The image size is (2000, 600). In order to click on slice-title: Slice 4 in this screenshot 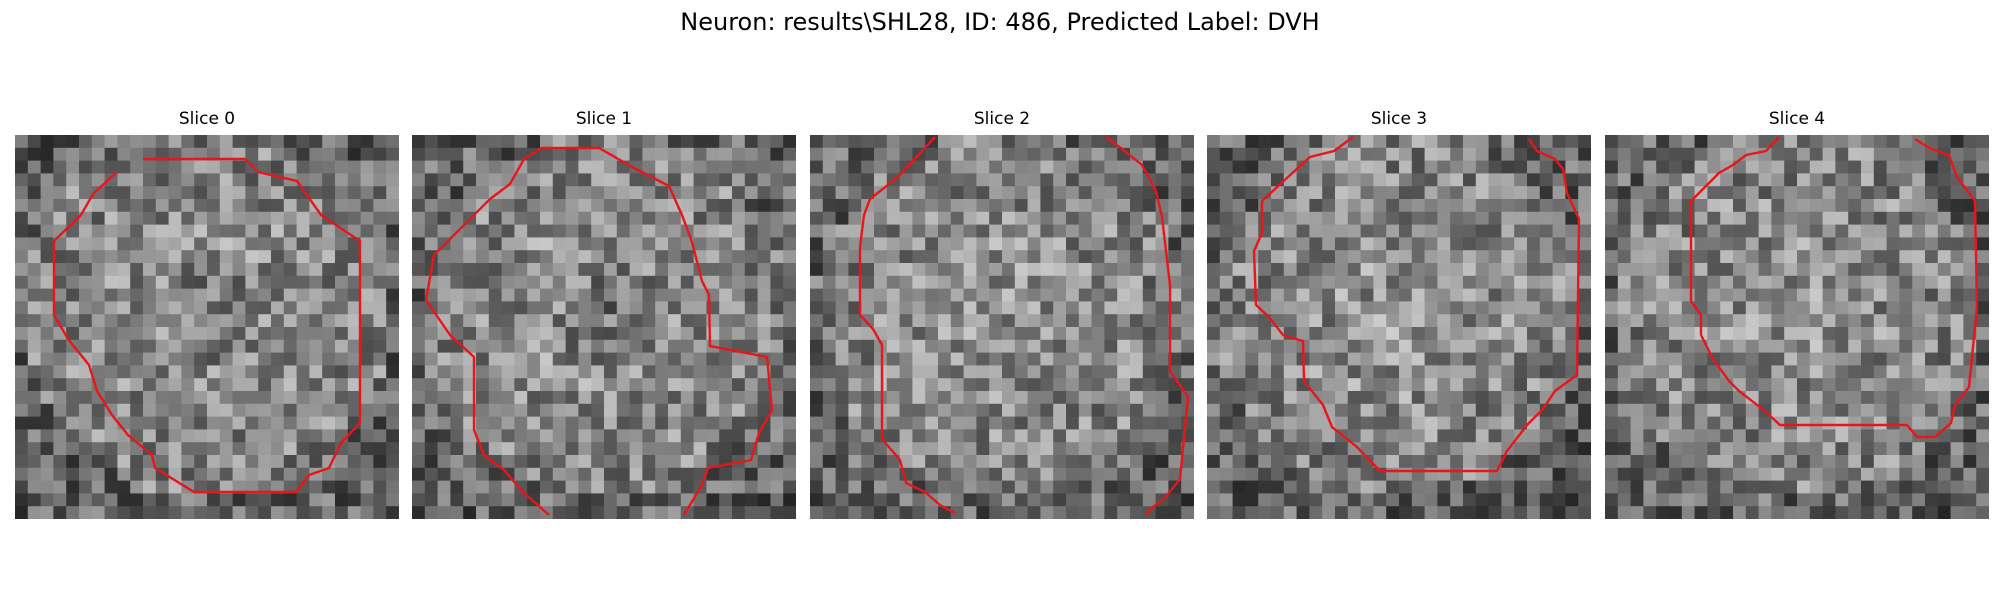, I will do `click(1797, 119)`.